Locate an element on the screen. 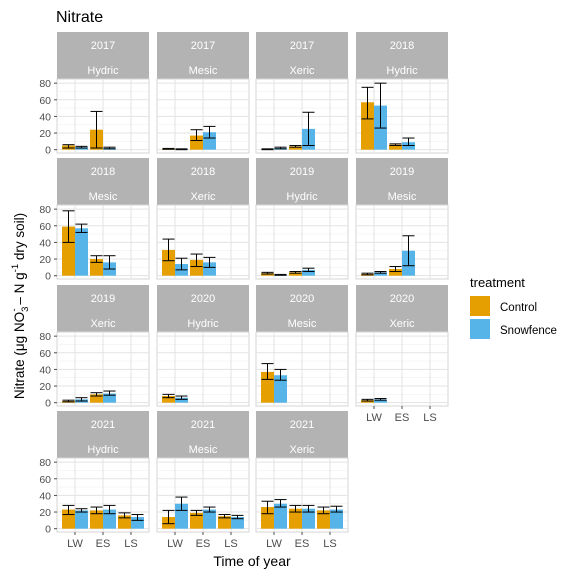  facet-panel-2019-mesic: 2019 Mesic is located at coordinates (402, 218).